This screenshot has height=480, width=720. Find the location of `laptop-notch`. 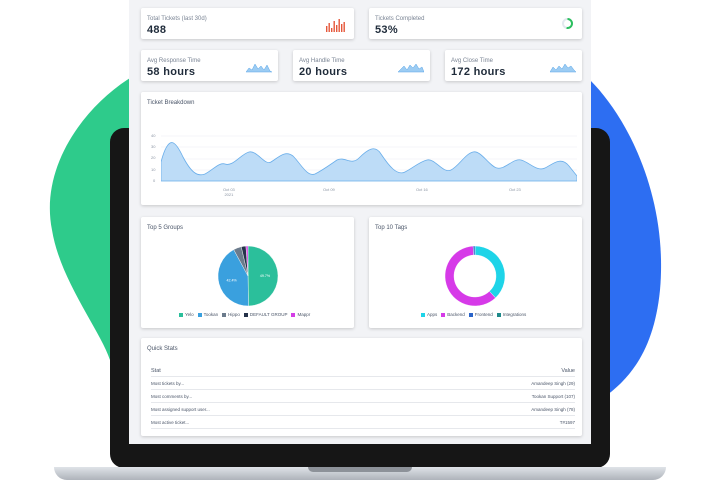

laptop-notch is located at coordinates (360, 469).